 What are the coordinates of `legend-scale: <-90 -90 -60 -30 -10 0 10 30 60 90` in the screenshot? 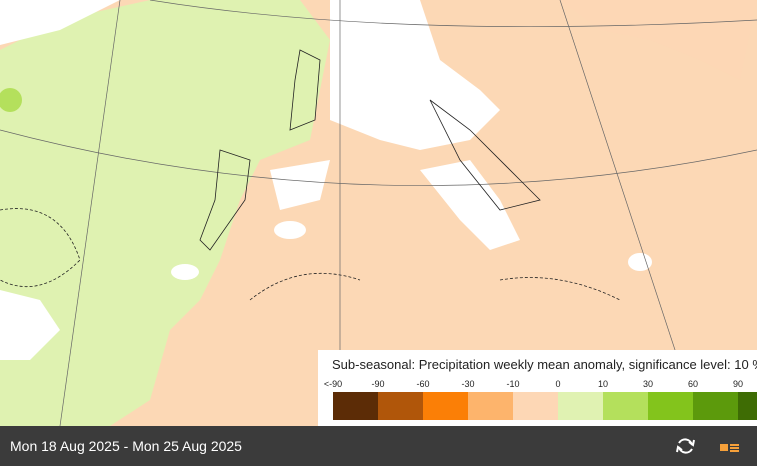 It's located at (540, 399).